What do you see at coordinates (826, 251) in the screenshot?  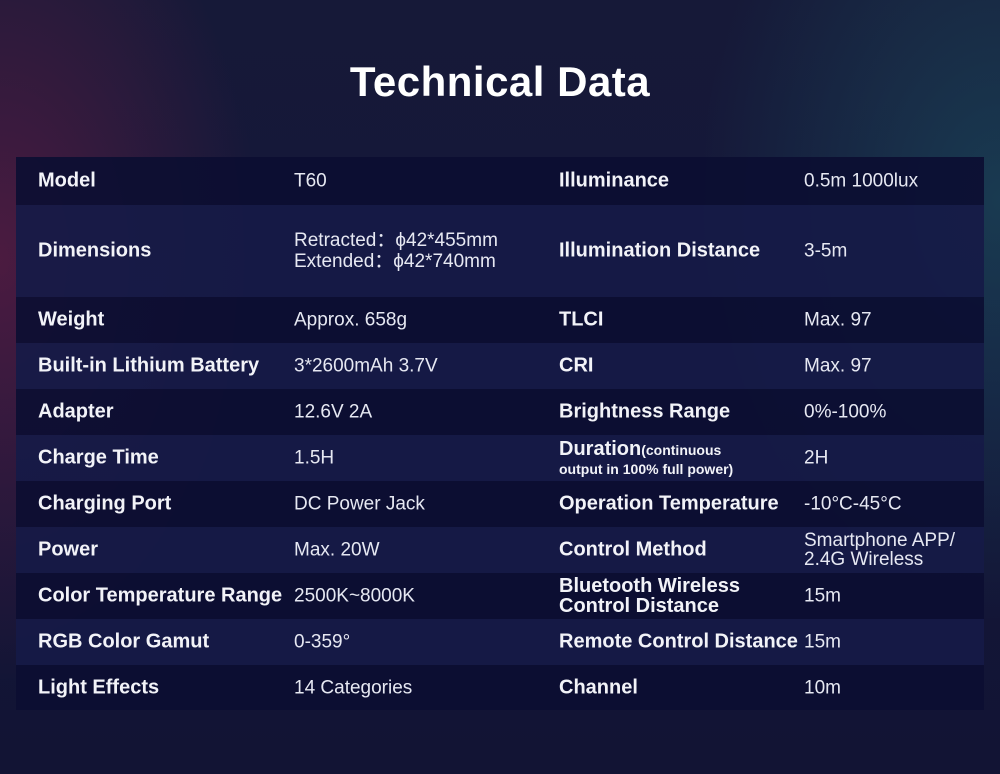 I see `spec-value: 3-5m` at bounding box center [826, 251].